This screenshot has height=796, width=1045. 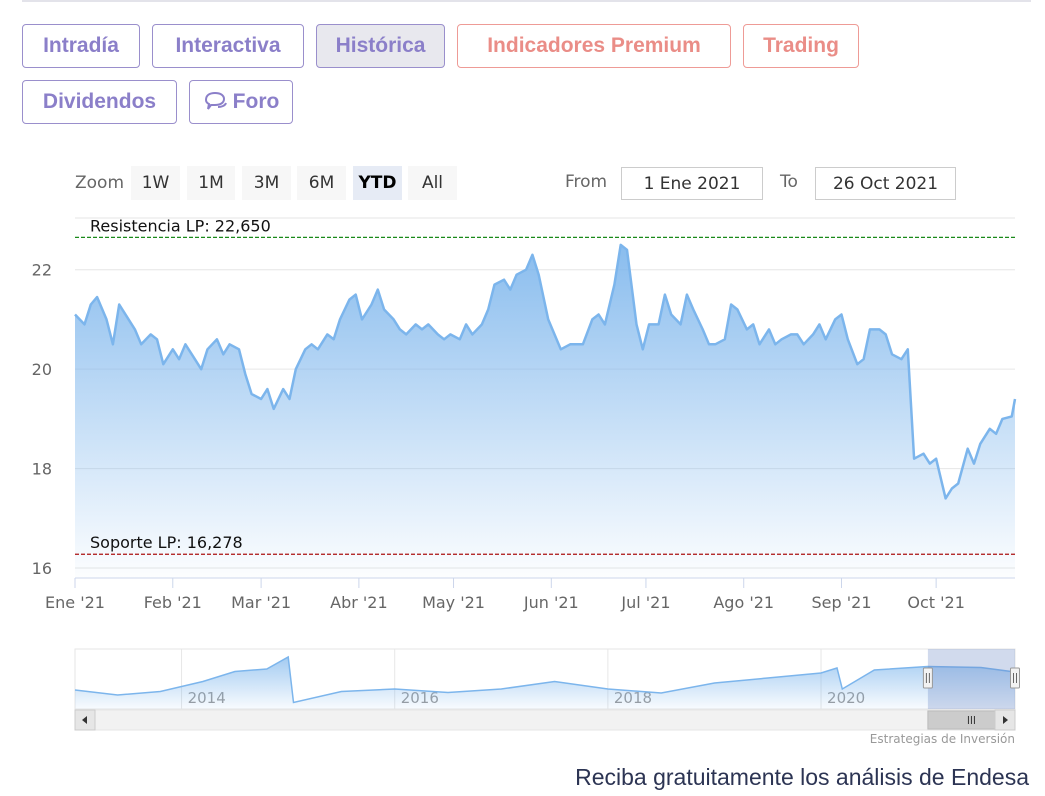 What do you see at coordinates (99, 102) in the screenshot?
I see `tab-dividendos: Dividendos` at bounding box center [99, 102].